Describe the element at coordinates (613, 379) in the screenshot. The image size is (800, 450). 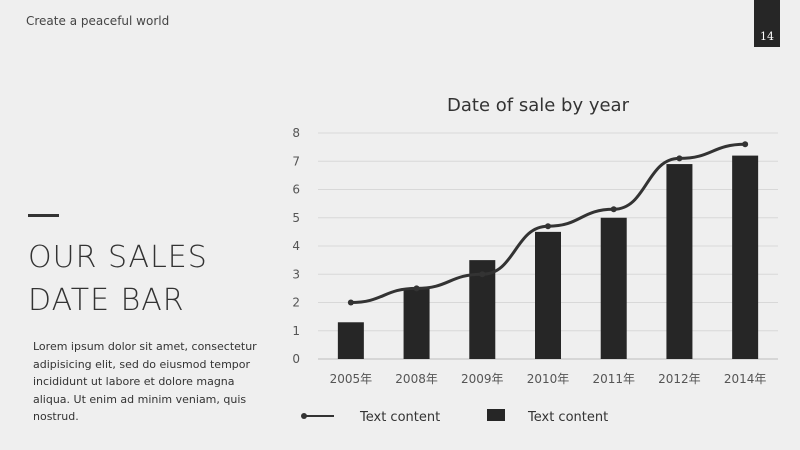
I see `x-tick-label-4: 2011年` at that location.